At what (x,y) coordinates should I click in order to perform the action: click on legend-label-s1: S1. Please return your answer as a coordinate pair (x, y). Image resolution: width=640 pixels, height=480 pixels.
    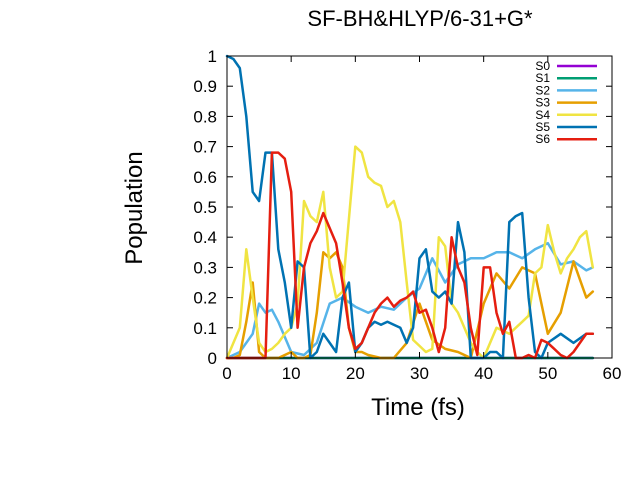
    Looking at the image, I should click on (542, 78).